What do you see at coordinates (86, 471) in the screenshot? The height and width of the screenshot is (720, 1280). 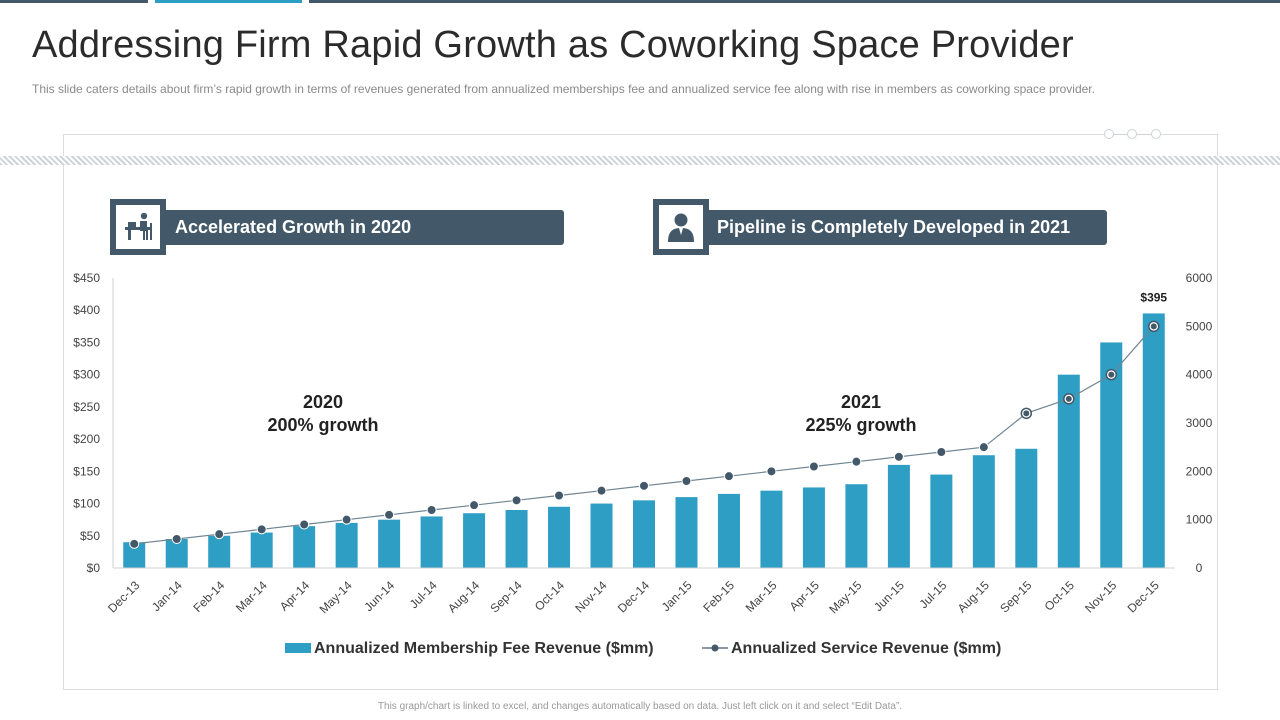 I see `y-left-tick-label: $150` at bounding box center [86, 471].